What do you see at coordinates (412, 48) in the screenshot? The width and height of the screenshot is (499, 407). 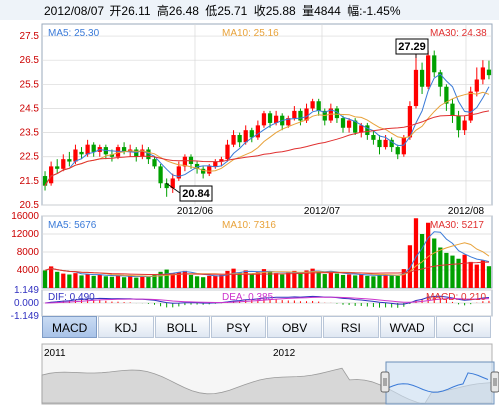 I see `high-callout: 27.29` at bounding box center [412, 48].